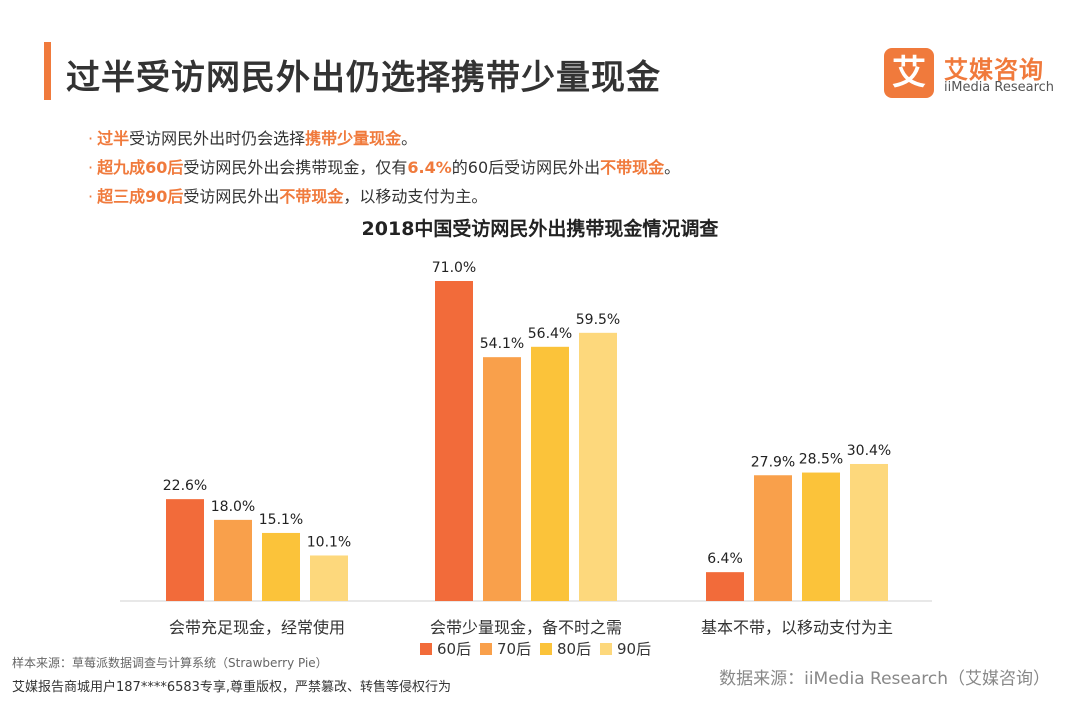  Describe the element at coordinates (773, 538) in the screenshot. I see `bar-70后-2` at that location.